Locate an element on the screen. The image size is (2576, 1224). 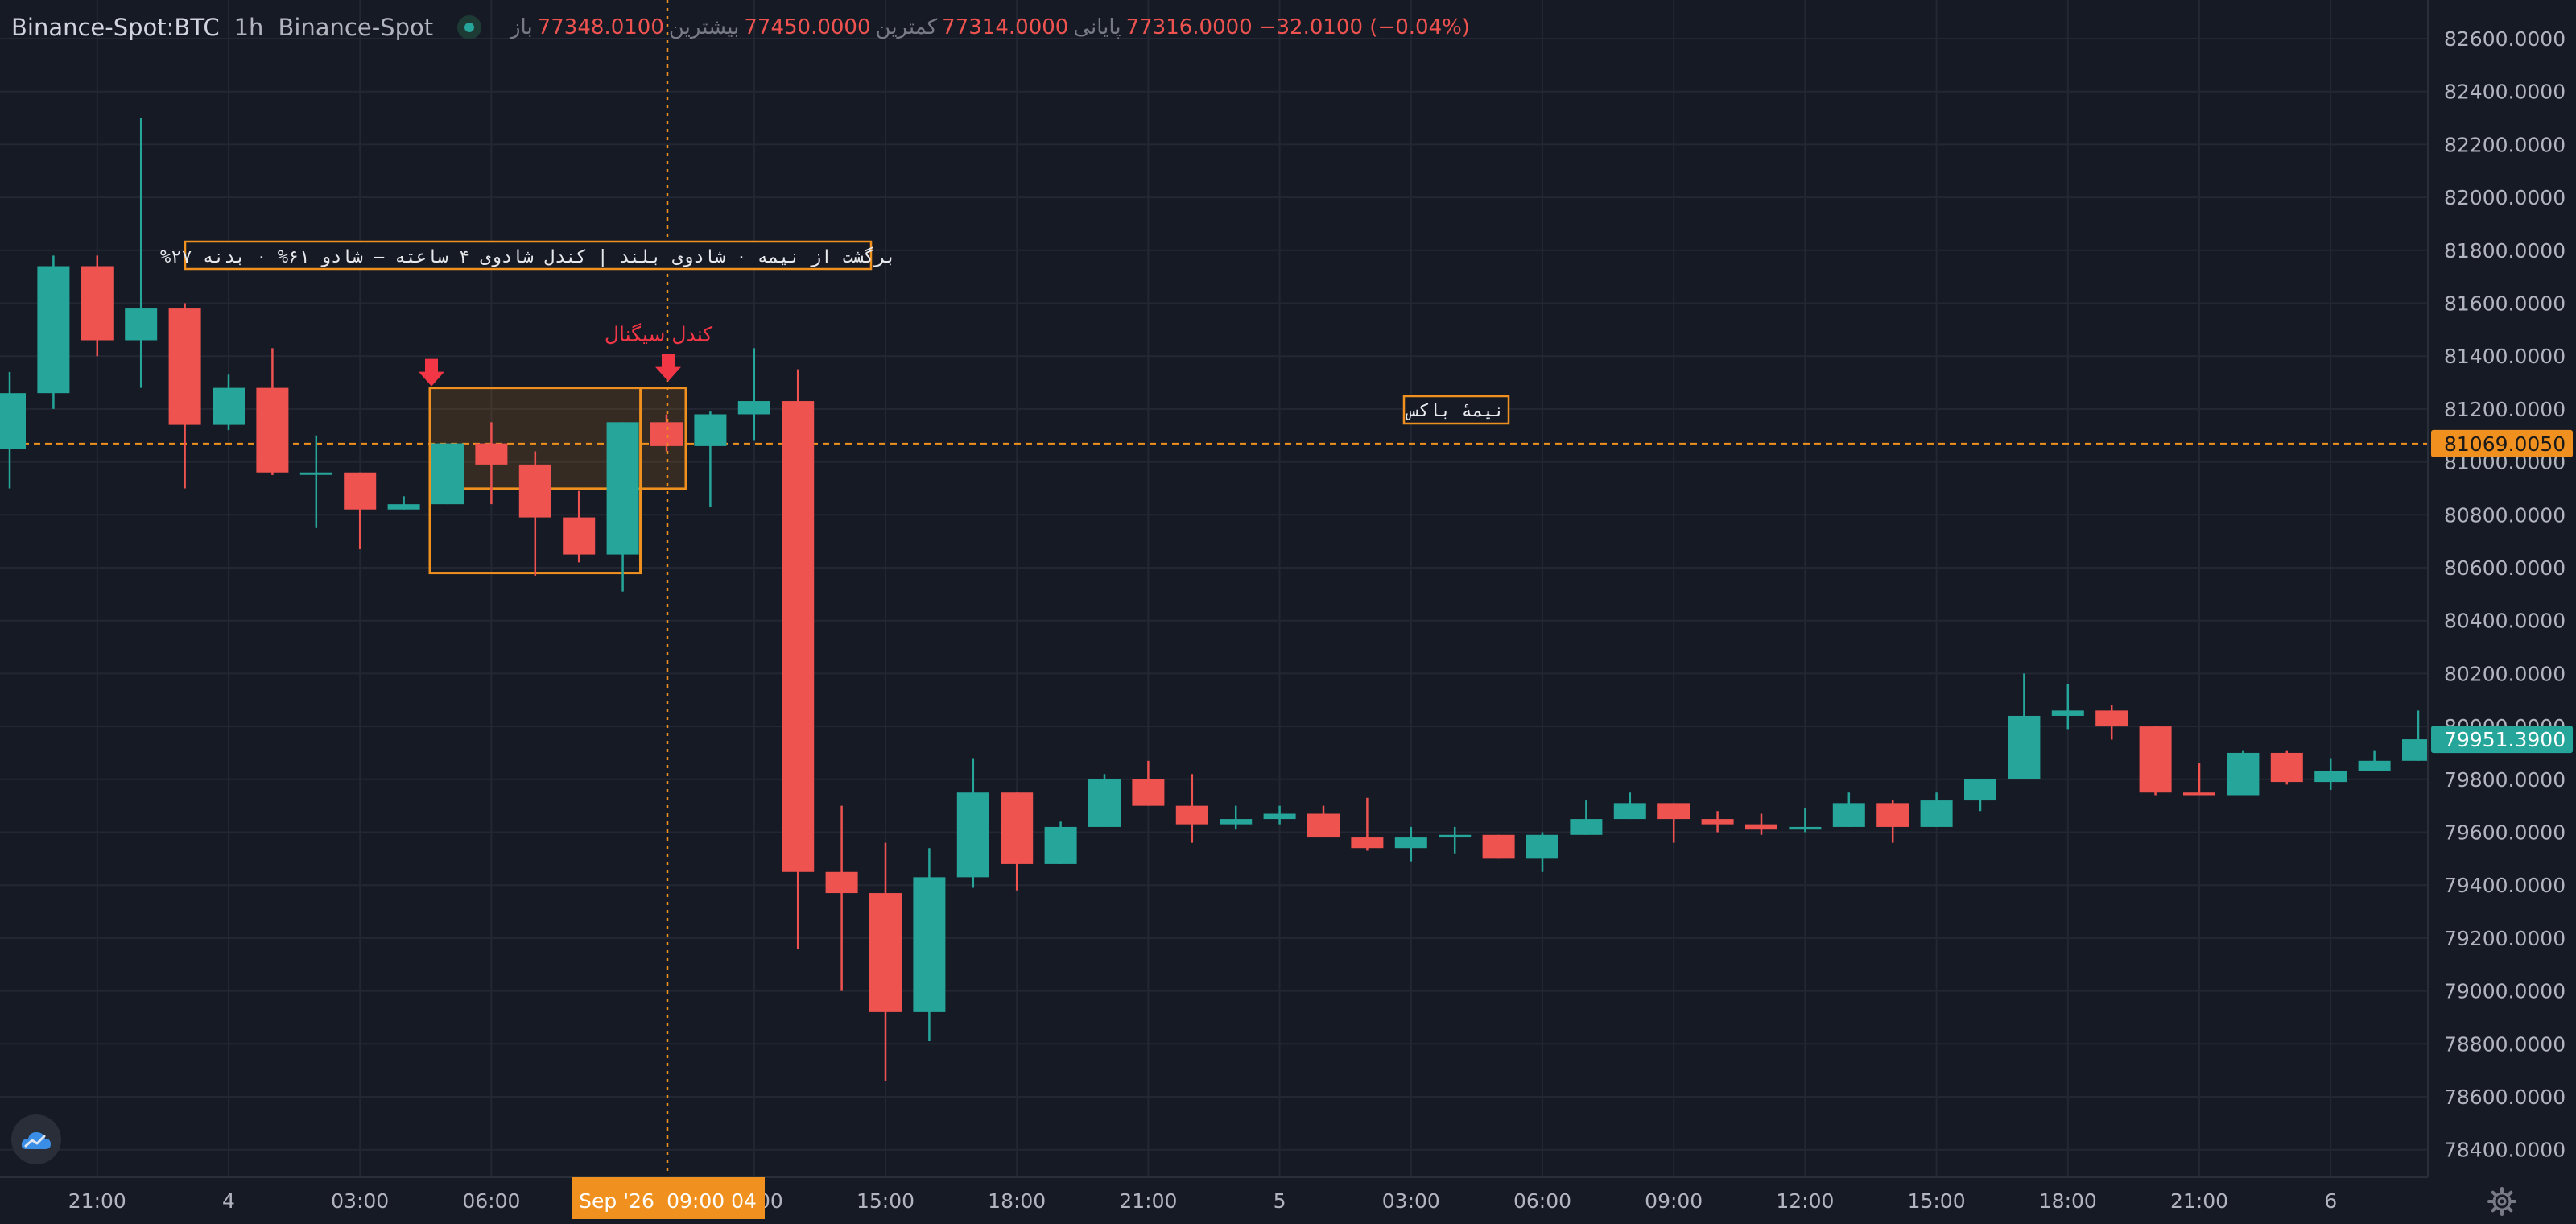
price-tick-label: 82200.0000 is located at coordinates (2505, 144).